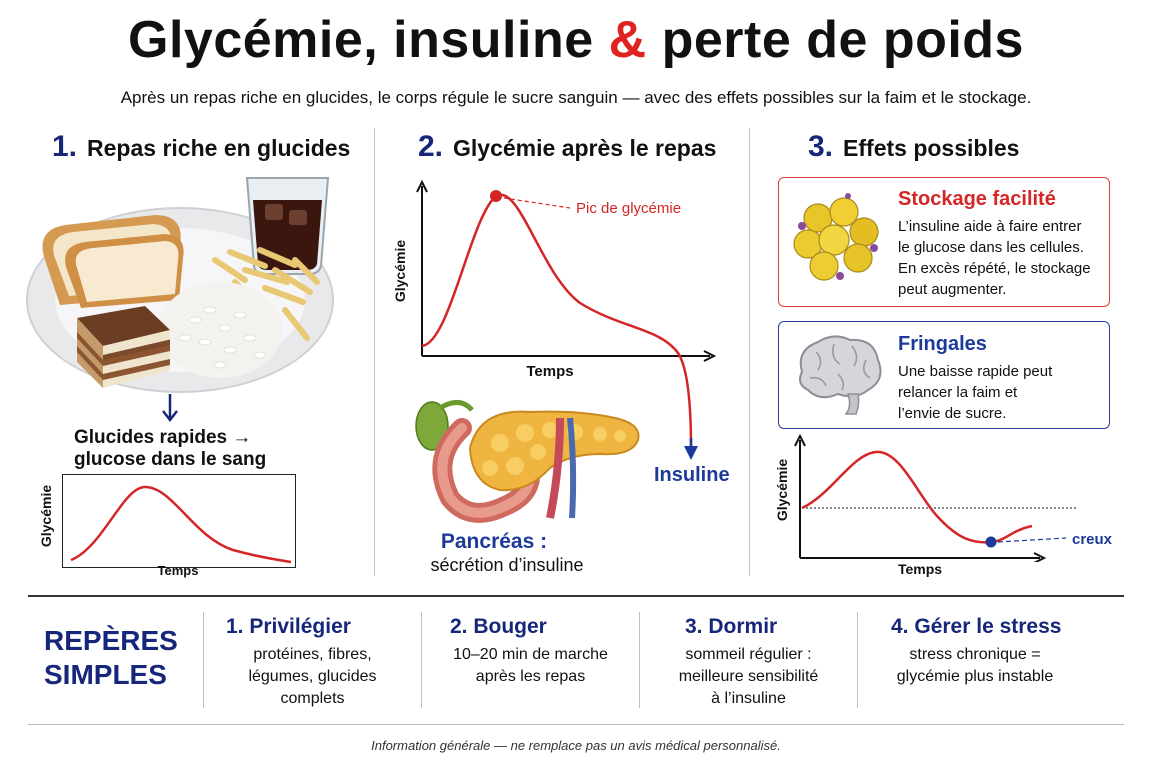 The width and height of the screenshot is (1152, 768). Describe the element at coordinates (748, 654) in the screenshot. I see `tip-3-line-1: sommeil régulier :` at that location.